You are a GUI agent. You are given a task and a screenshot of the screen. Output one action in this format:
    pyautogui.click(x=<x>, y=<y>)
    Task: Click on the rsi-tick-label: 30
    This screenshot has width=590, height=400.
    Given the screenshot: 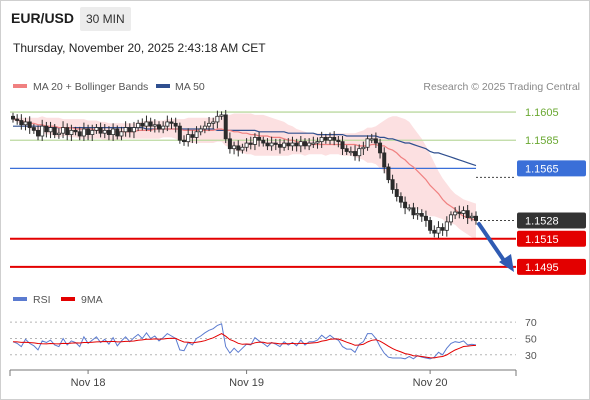 What is the action you would take?
    pyautogui.click(x=531, y=356)
    